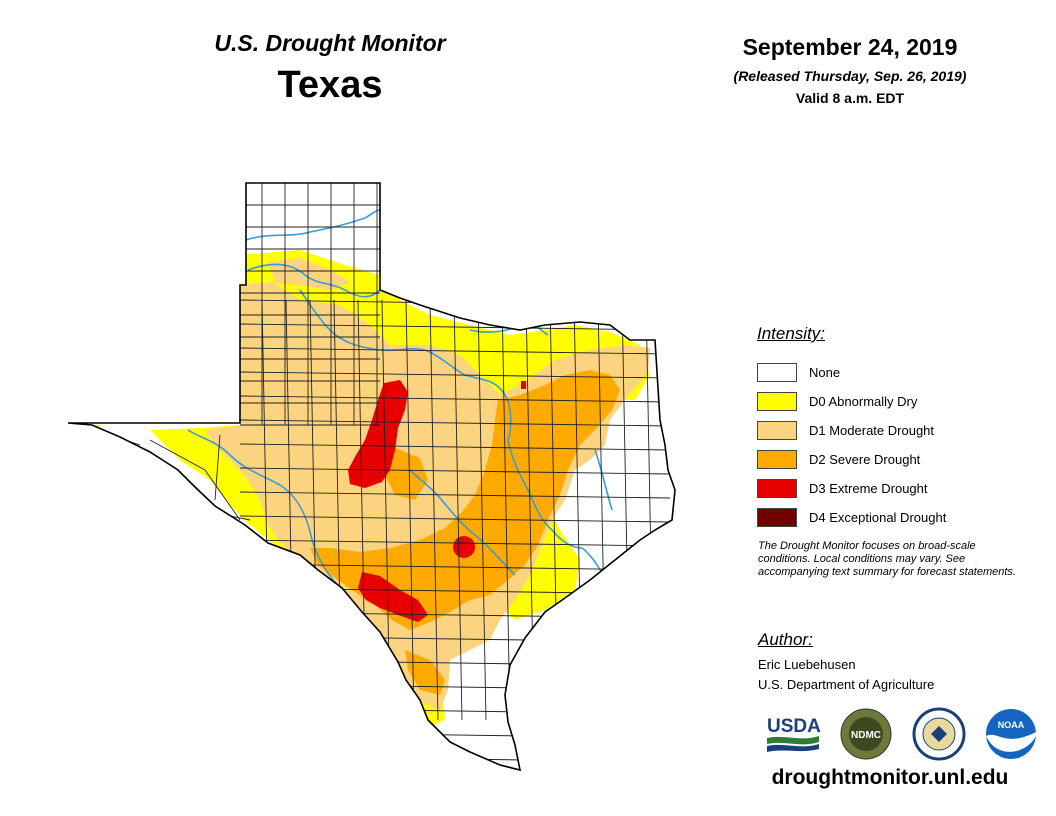  Describe the element at coordinates (825, 372) in the screenshot. I see `legend-label: None` at that location.